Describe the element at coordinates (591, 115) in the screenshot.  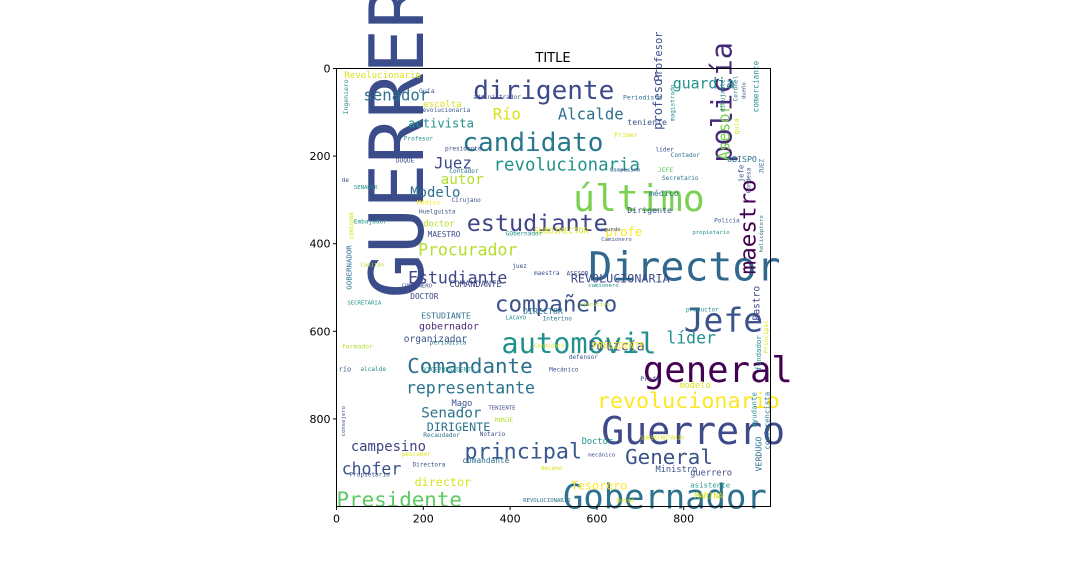
I see `word-cloud-word: Alcalde` at that location.